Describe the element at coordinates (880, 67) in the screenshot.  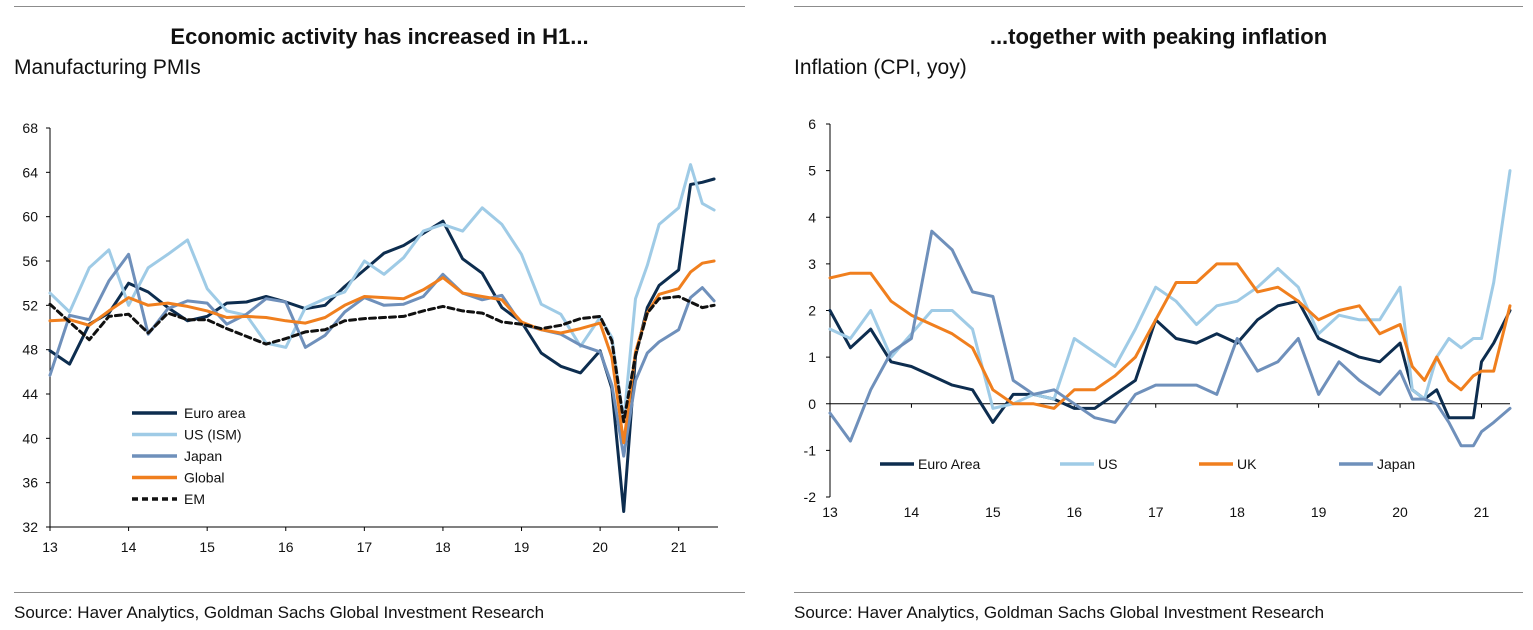
I see `chart-subtitle: Inflation (CPI, yoy)` at that location.